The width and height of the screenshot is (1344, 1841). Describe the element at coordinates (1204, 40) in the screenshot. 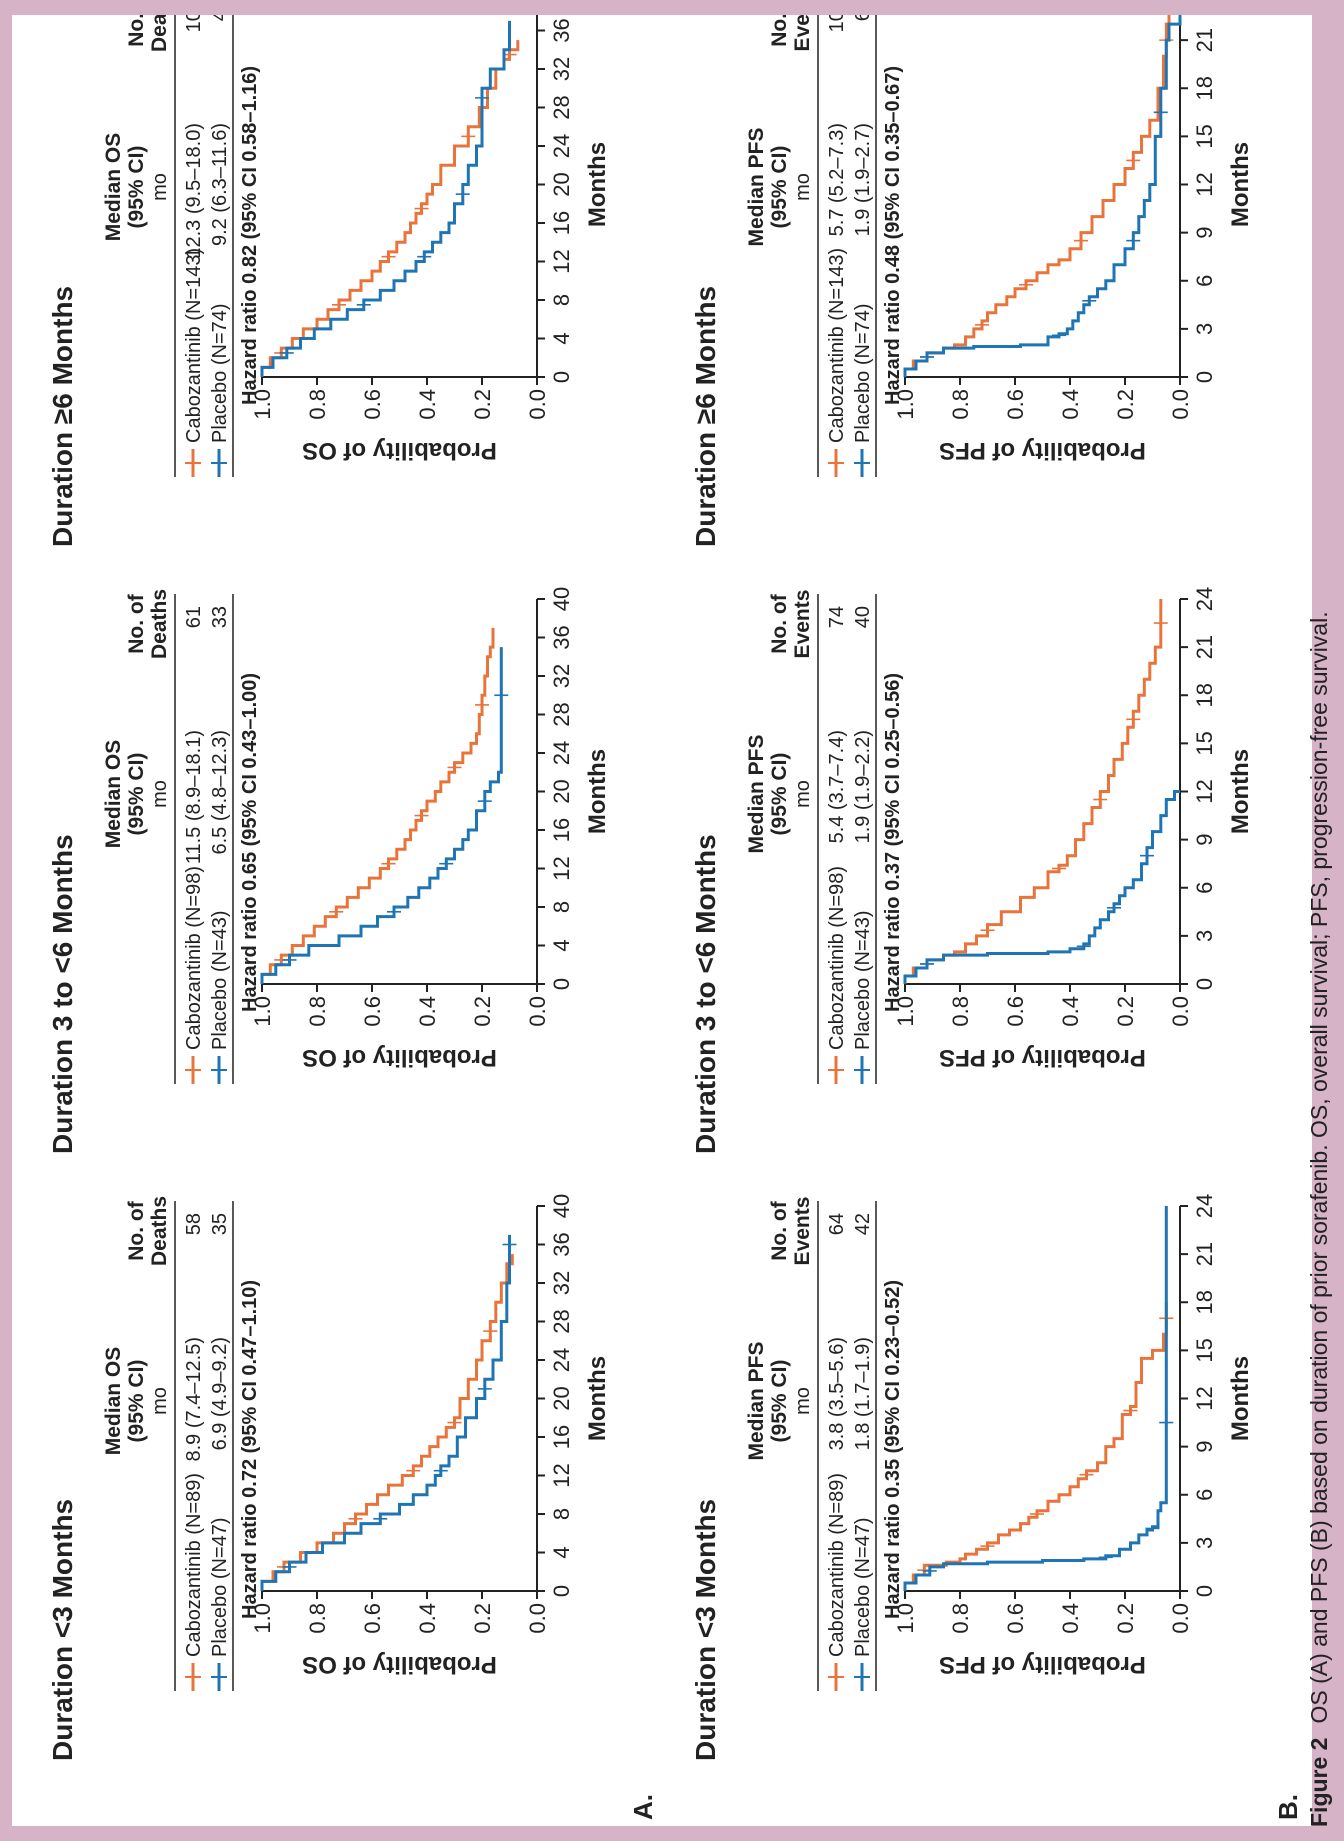

I see `x-tick-label: 21` at that location.